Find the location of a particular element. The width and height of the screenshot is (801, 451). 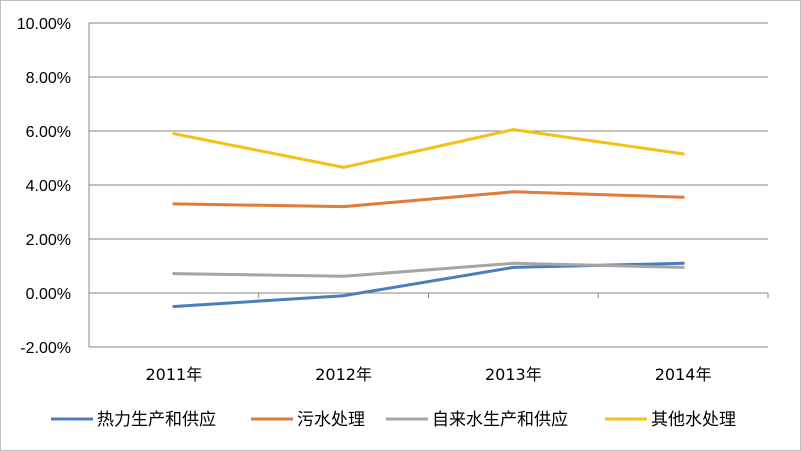

y-tick-label: 0.00% is located at coordinates (48, 294).